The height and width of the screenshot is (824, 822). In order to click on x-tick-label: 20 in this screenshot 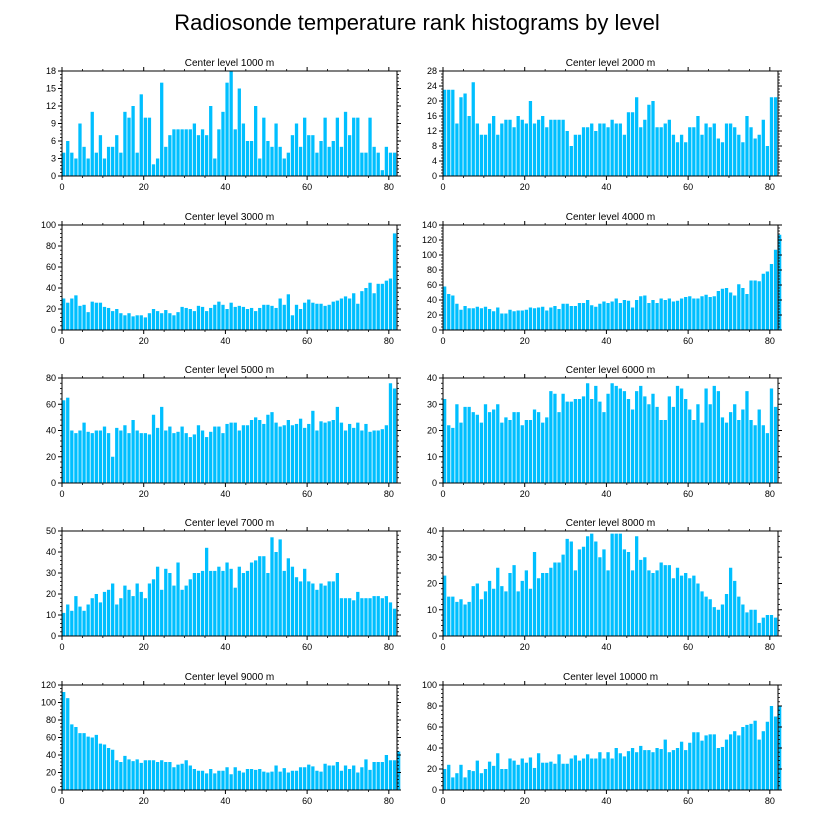, I will do `click(525, 647)`.